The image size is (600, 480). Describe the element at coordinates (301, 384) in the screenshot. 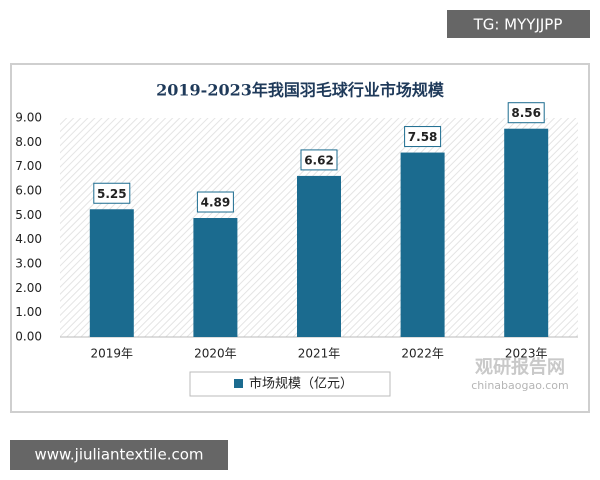

I see `legend-label: 市场规模（亿元）` at that location.